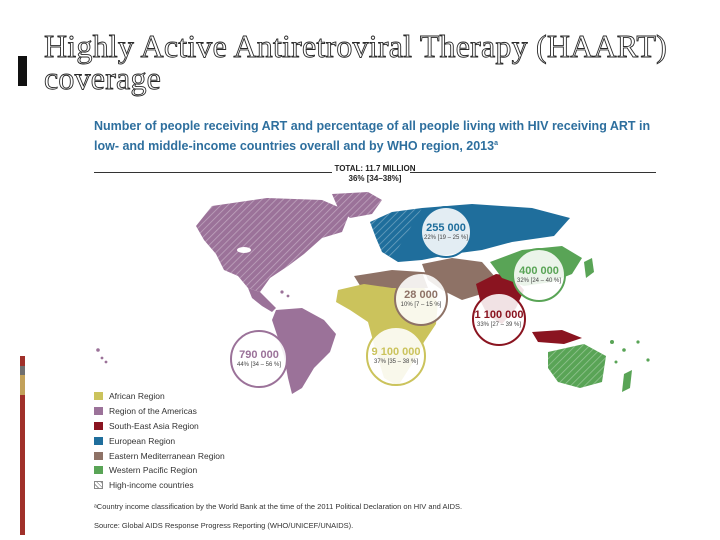 The height and width of the screenshot is (540, 720). I want to click on legend-label: Eastern Mediterranean Region, so click(167, 455).